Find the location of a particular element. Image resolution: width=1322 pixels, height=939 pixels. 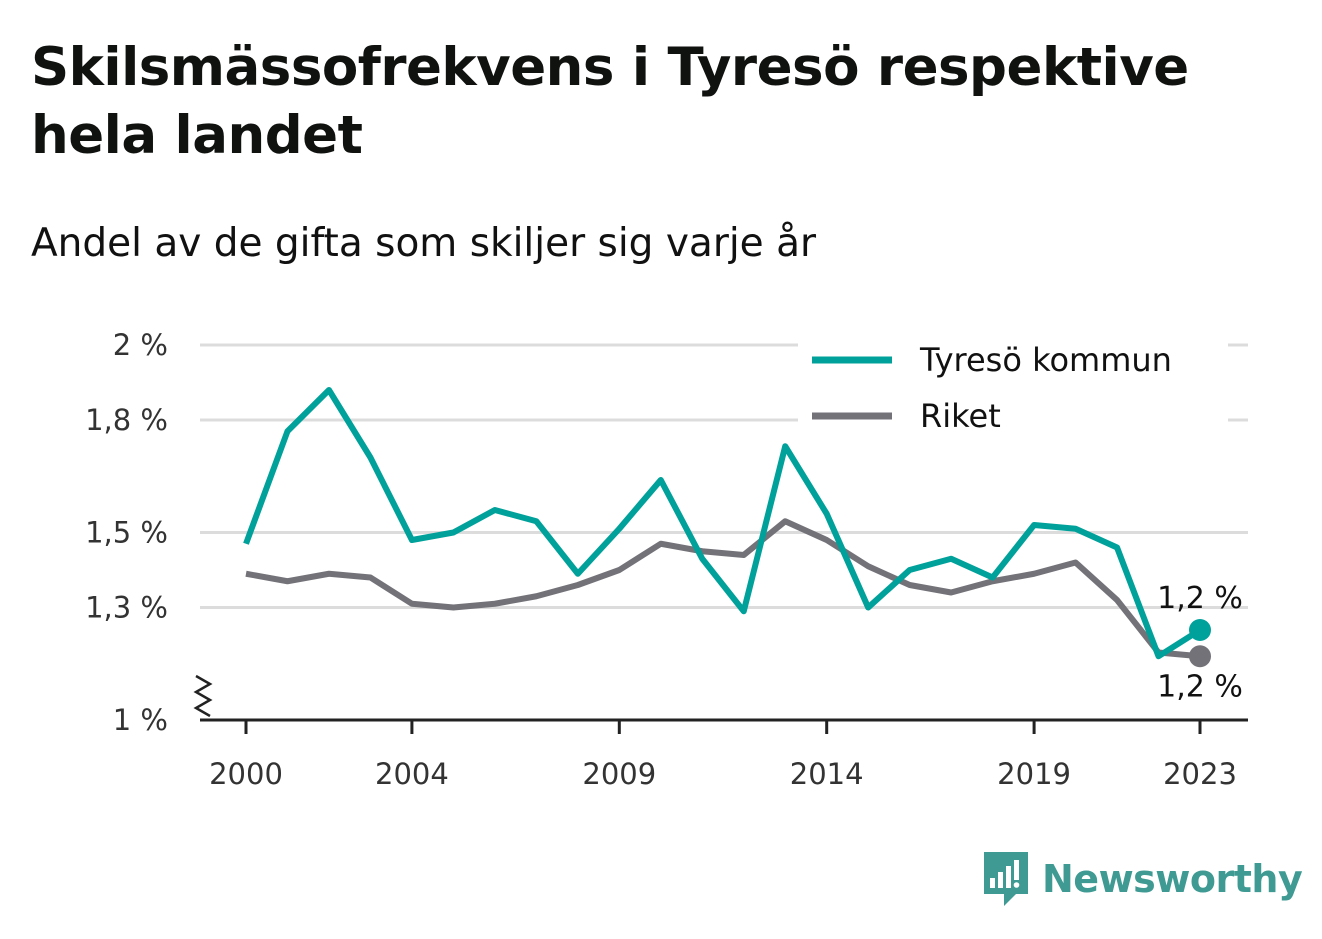

y-tick-label: 1,3 % is located at coordinates (126, 608).